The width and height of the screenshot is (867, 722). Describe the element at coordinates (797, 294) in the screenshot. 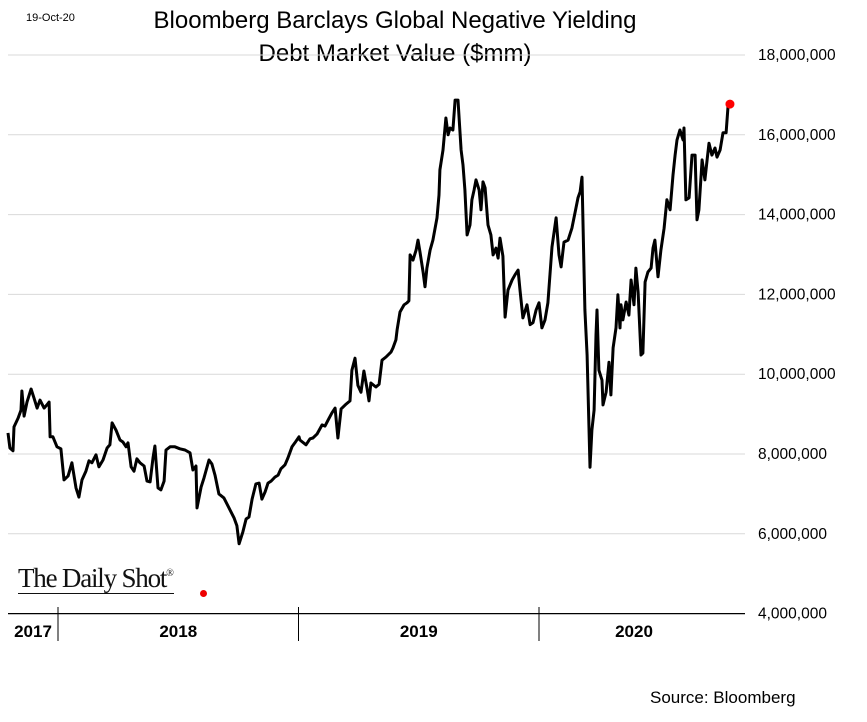

I see `y-tick-label: 12,000,000` at that location.